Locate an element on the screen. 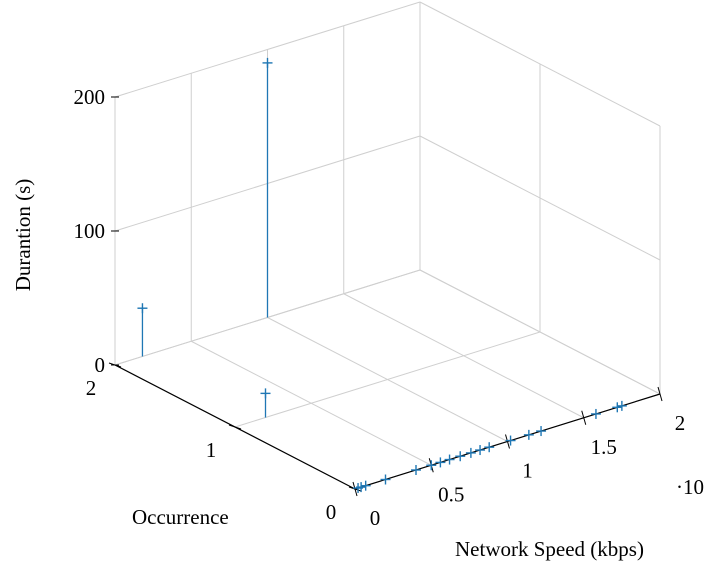 Image resolution: width=704 pixels, height=563 pixels. x-tick-label: 0.5 is located at coordinates (451, 494).